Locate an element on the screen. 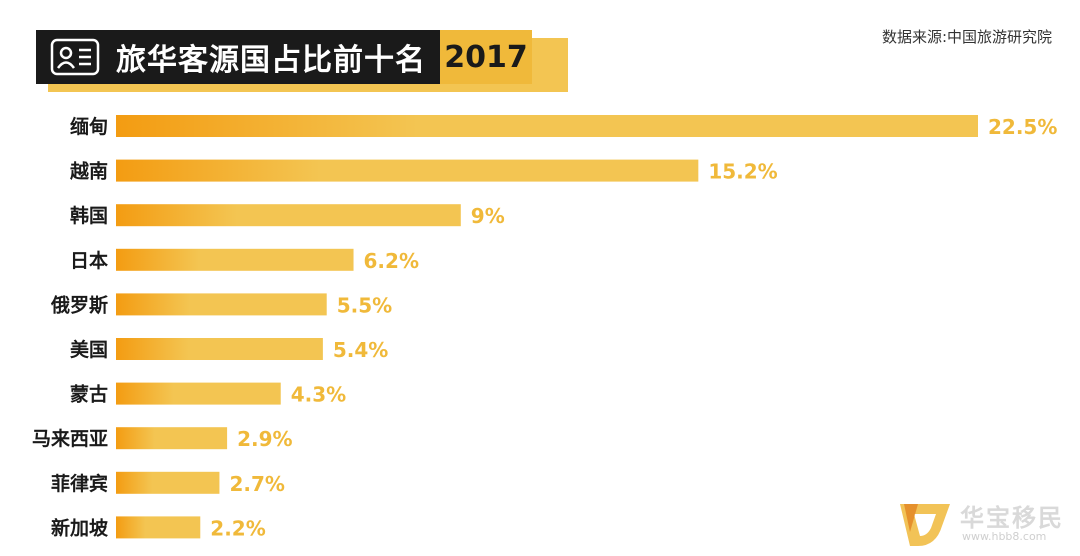  category-label: 俄罗斯 is located at coordinates (79, 304).